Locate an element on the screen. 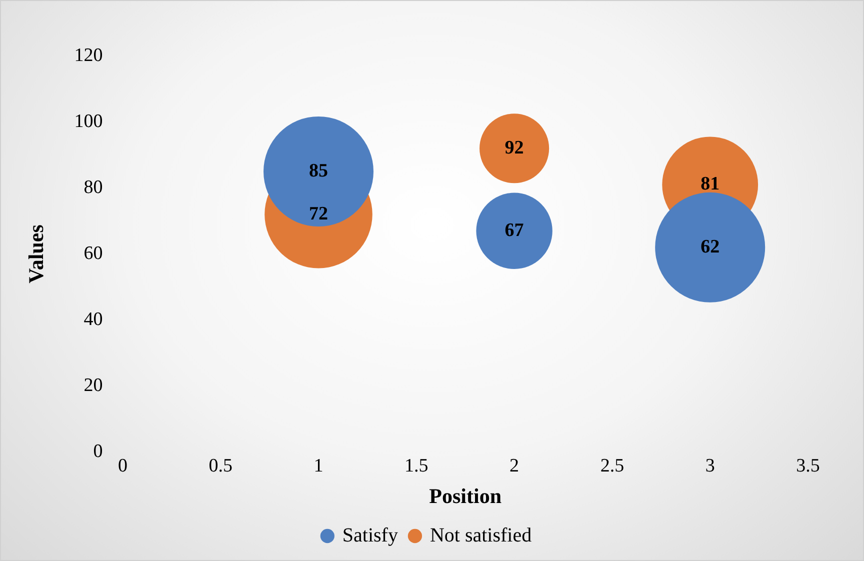 Image resolution: width=864 pixels, height=561 pixels. x-axis-title: Position is located at coordinates (465, 496).